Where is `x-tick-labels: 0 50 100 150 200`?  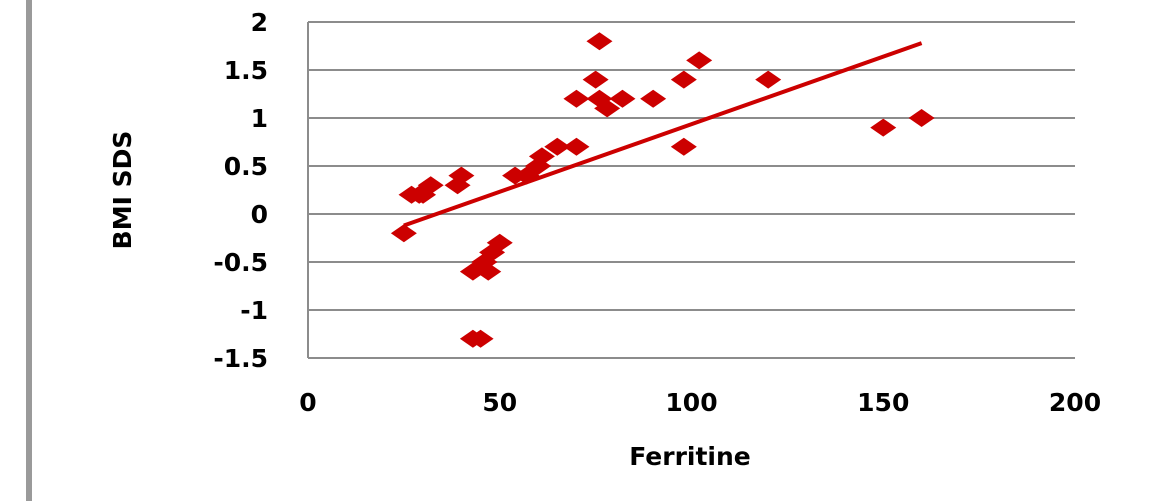
x-tick-labels: 0 50 100 150 200 is located at coordinates (700, 402).